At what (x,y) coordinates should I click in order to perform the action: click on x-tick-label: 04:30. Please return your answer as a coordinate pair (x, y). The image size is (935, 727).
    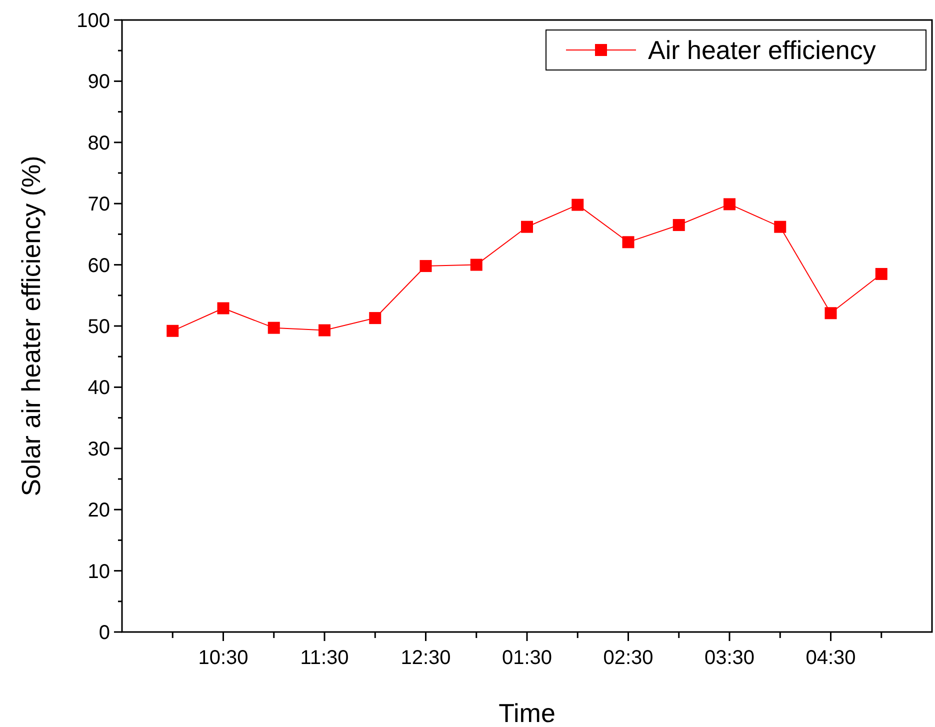
    Looking at the image, I should click on (831, 658).